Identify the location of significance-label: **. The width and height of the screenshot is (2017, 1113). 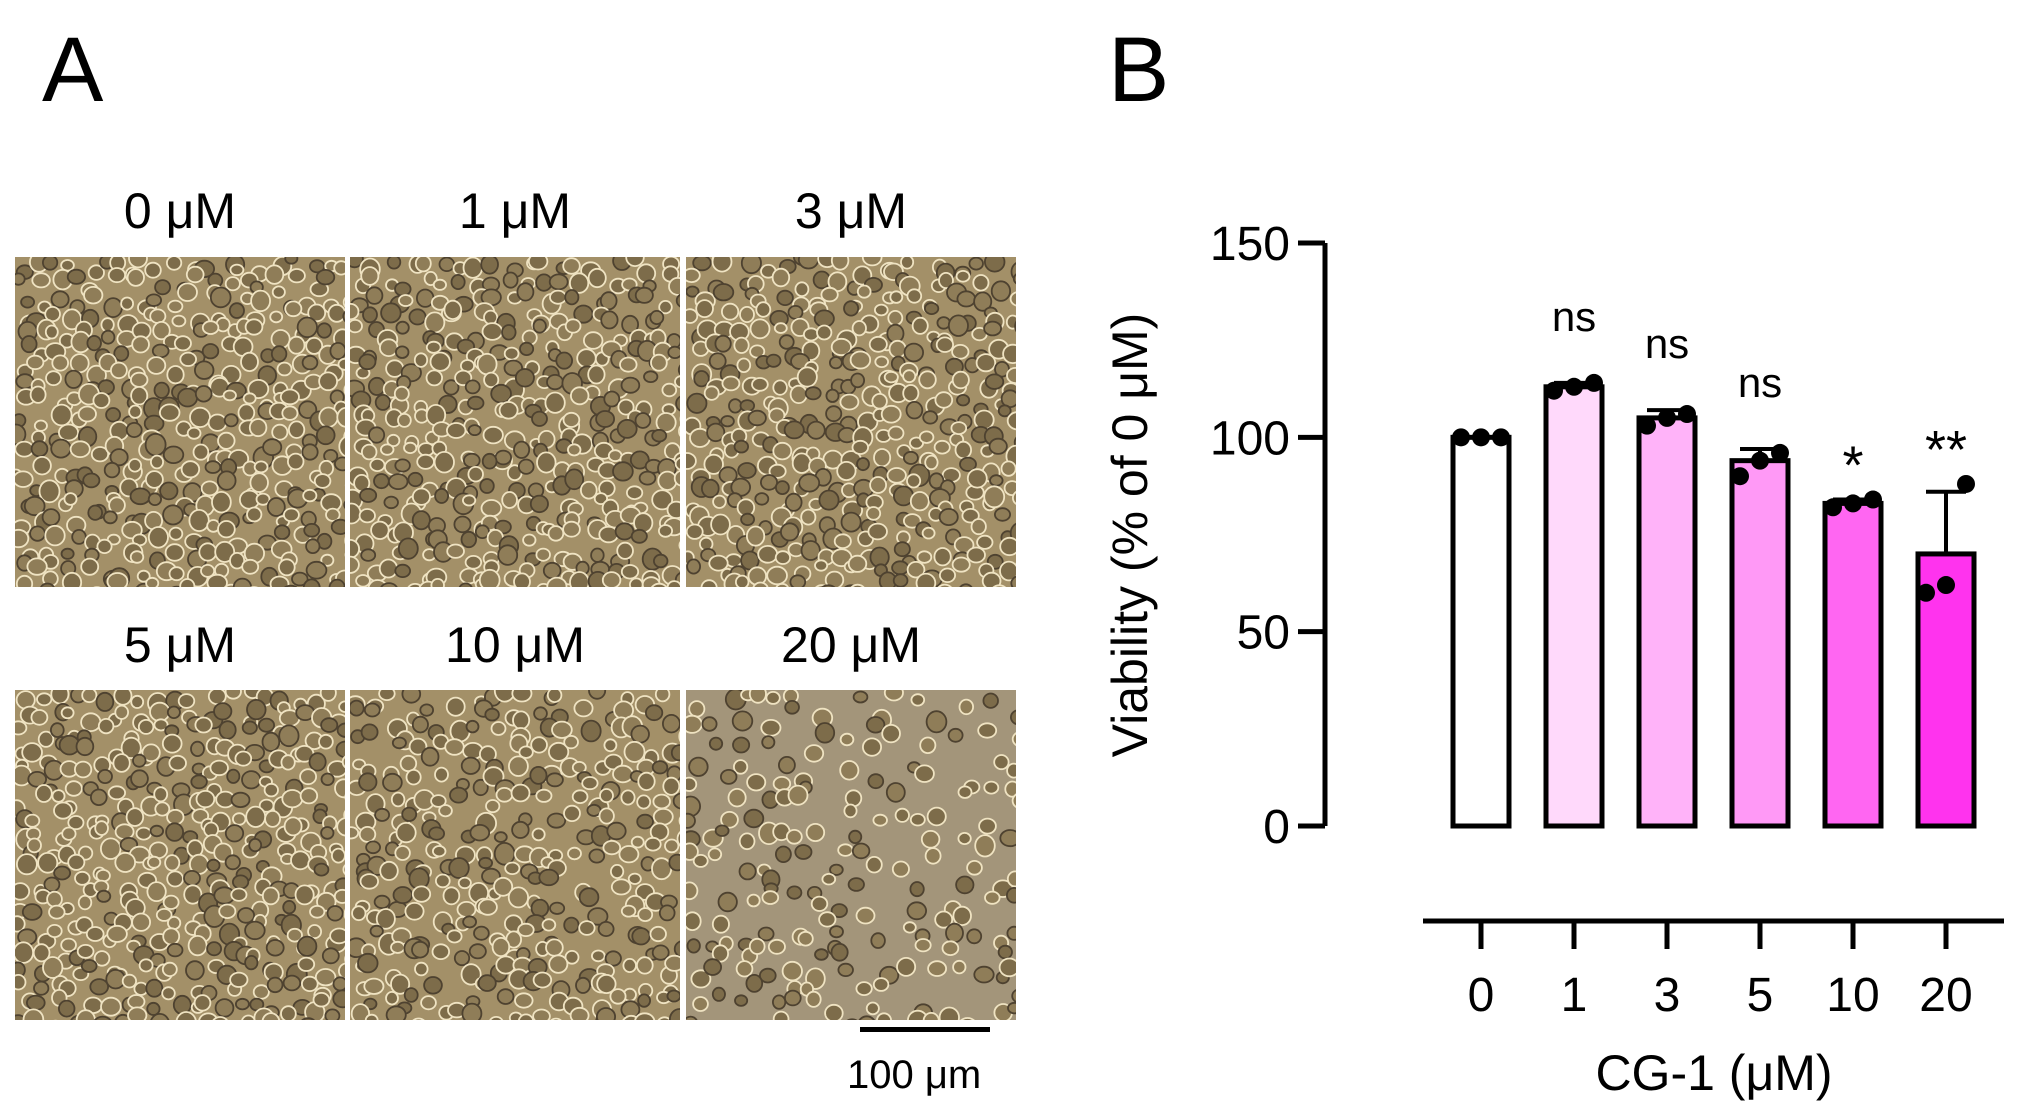
(1946, 450).